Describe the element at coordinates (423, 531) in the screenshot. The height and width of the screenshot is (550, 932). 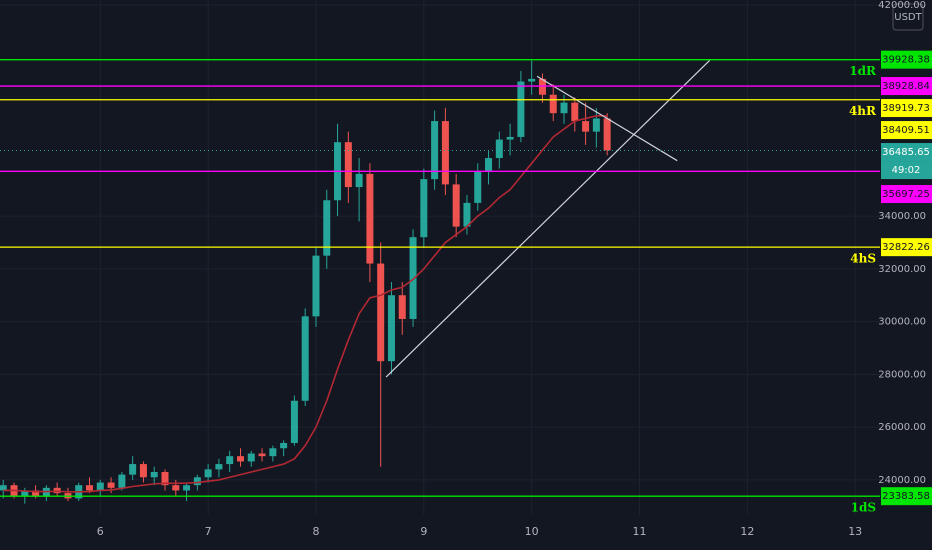
I see `x-tick-label: 9` at that location.